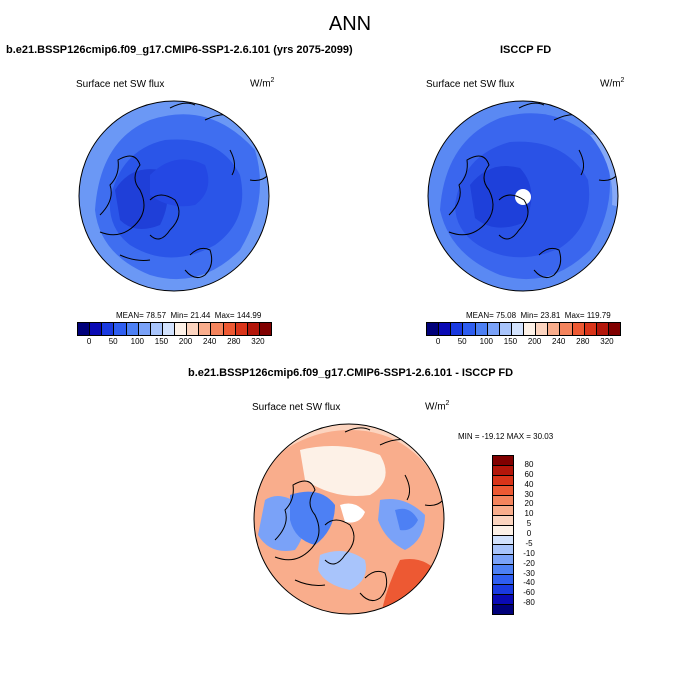 The height and width of the screenshot is (700, 700). I want to click on colorbar-a-tick-label: 0, so click(89, 341).